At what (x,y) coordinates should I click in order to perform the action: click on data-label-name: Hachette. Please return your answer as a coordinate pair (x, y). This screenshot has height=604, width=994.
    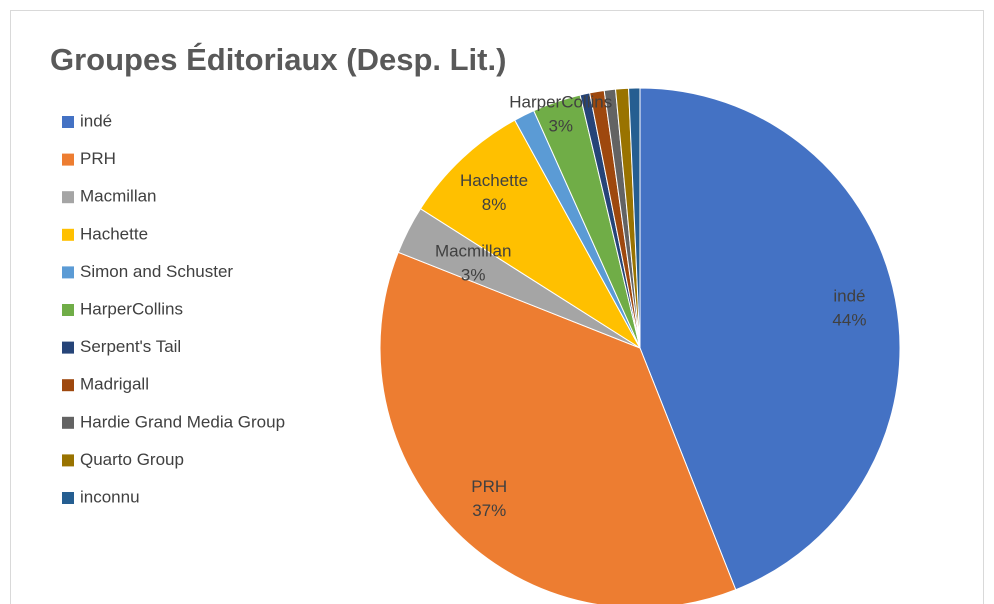
    Looking at the image, I should click on (494, 180).